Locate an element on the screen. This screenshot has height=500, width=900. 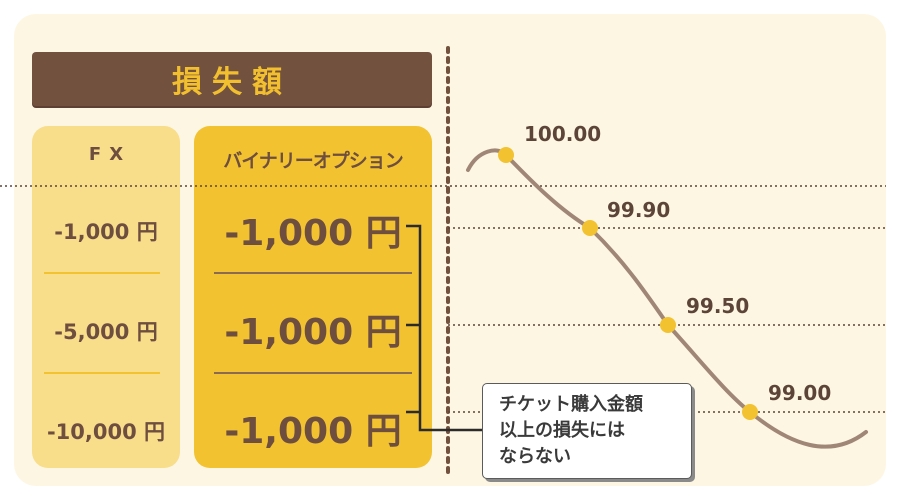
price-label: 99.00 is located at coordinates (800, 393).